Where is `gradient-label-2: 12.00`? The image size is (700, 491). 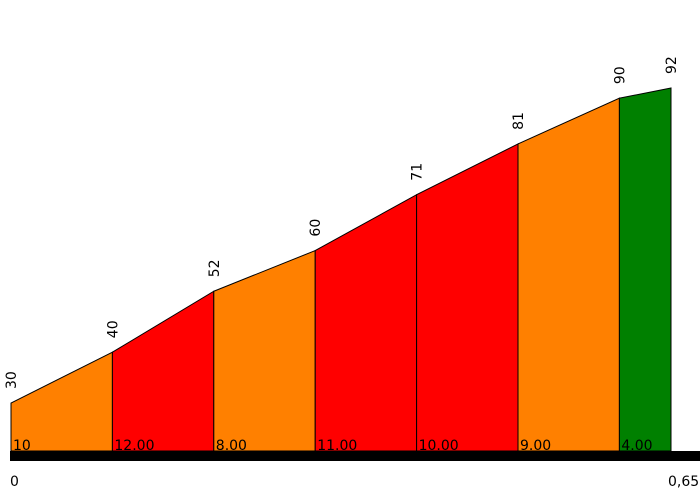 gradient-label-2: 12.00 is located at coordinates (134, 446).